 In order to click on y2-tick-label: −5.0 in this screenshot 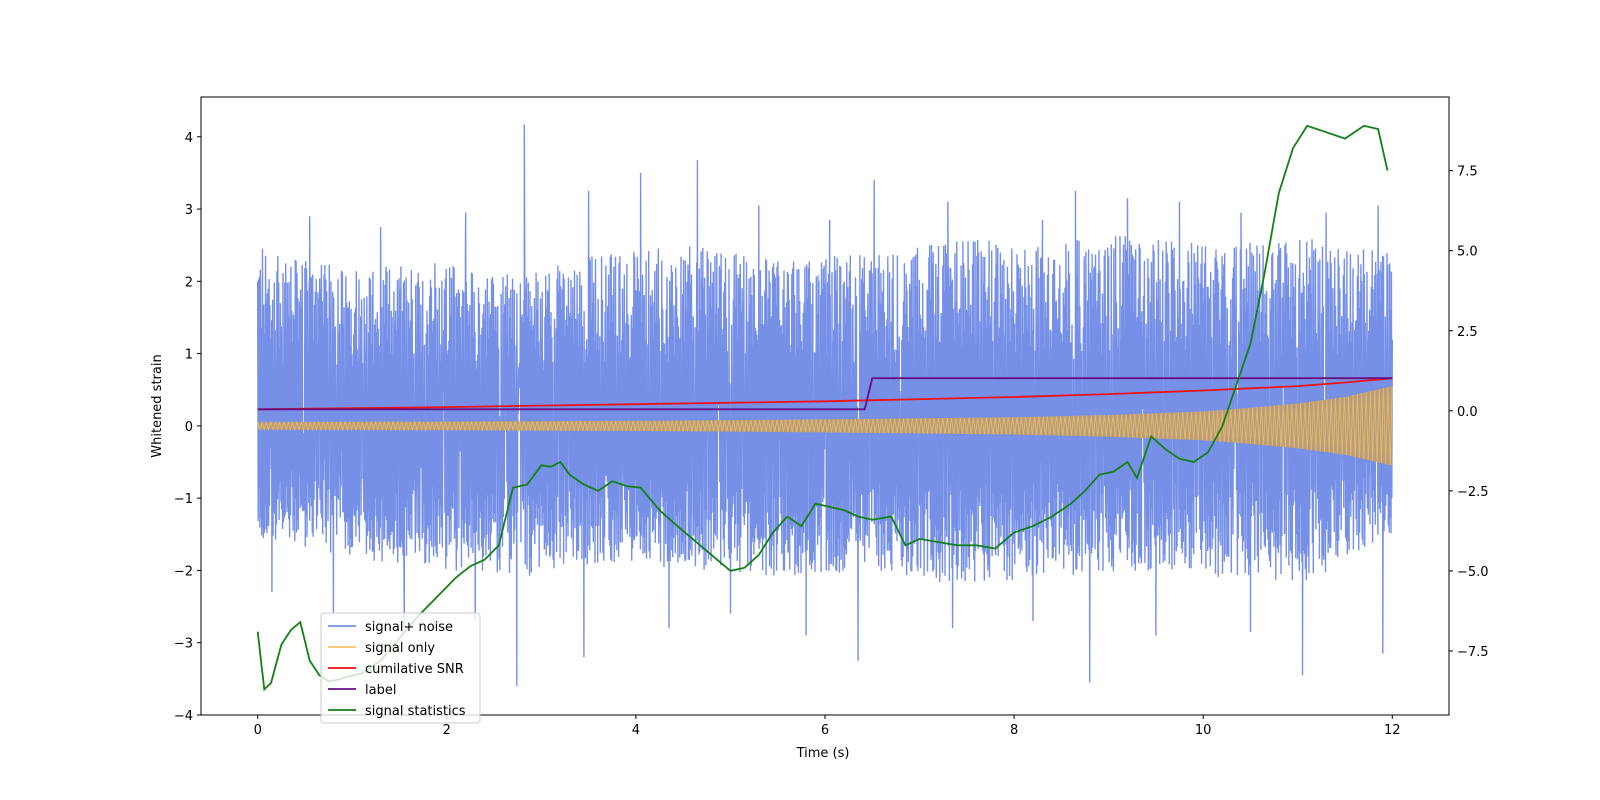, I will do `click(1473, 572)`.